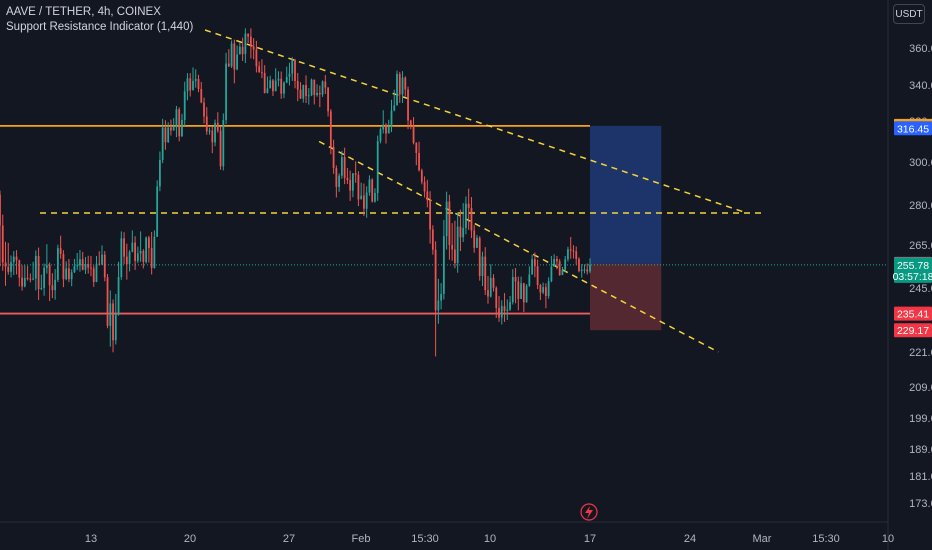  Describe the element at coordinates (626, 194) in the screenshot. I see `target-zone` at that location.